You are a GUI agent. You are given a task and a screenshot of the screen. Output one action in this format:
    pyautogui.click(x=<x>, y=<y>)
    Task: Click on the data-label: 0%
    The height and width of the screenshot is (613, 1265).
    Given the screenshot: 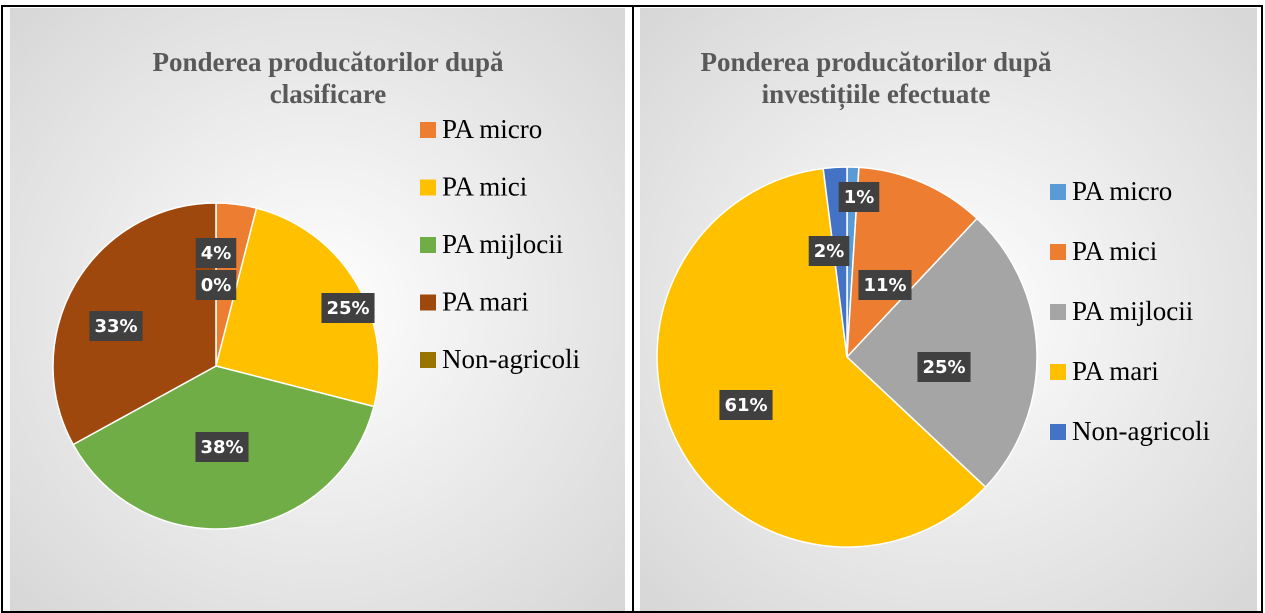 What is the action you would take?
    pyautogui.click(x=216, y=285)
    